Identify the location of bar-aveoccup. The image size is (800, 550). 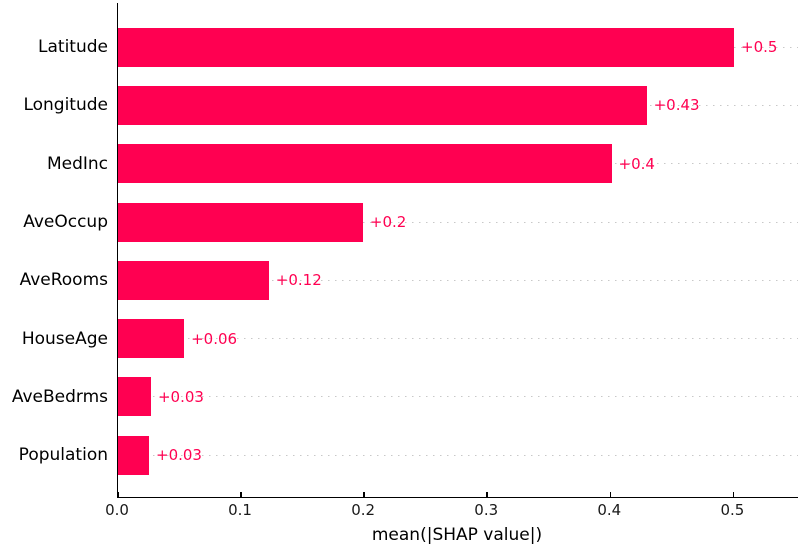
(240, 222).